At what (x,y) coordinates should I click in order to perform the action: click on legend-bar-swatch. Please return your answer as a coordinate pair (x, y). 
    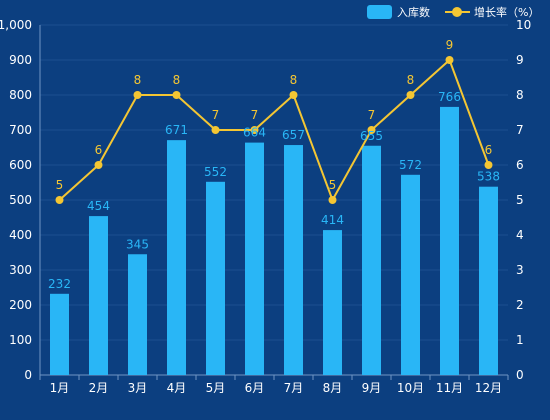
    Looking at the image, I should click on (379, 12).